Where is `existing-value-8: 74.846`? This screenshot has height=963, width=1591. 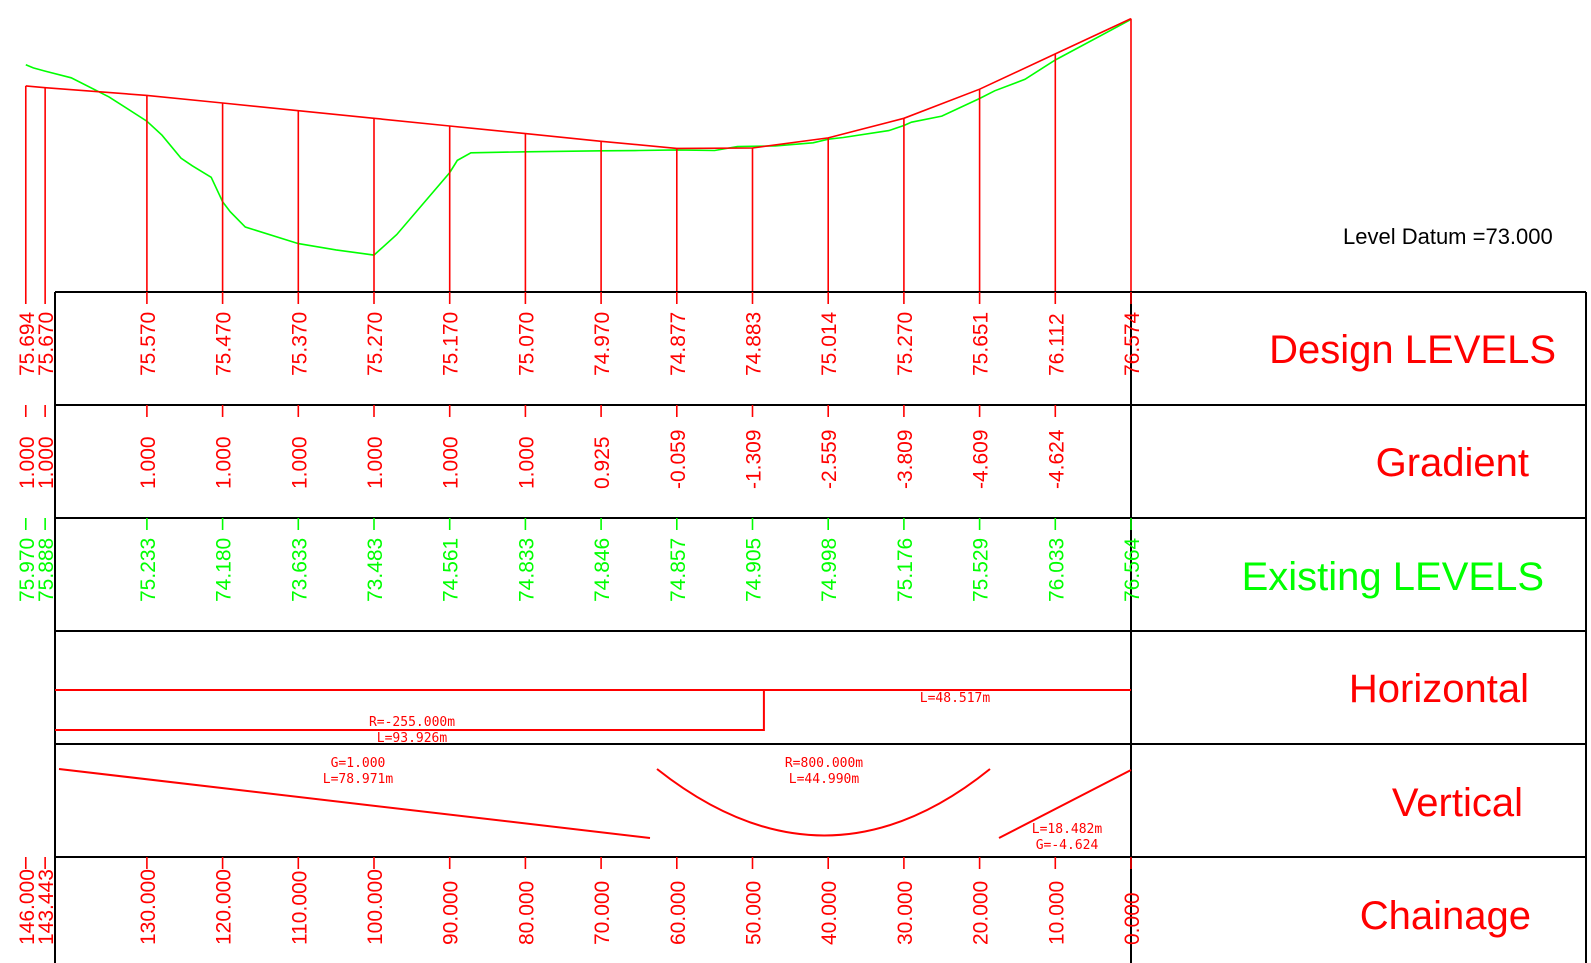
existing-value-8: 74.846 is located at coordinates (602, 570).